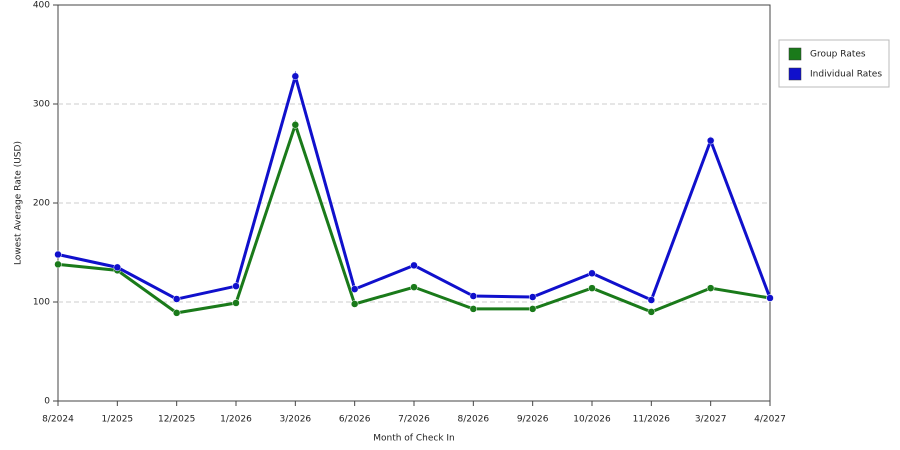 This screenshot has width=900, height=450. I want to click on legend-label: Group Rates, so click(838, 55).